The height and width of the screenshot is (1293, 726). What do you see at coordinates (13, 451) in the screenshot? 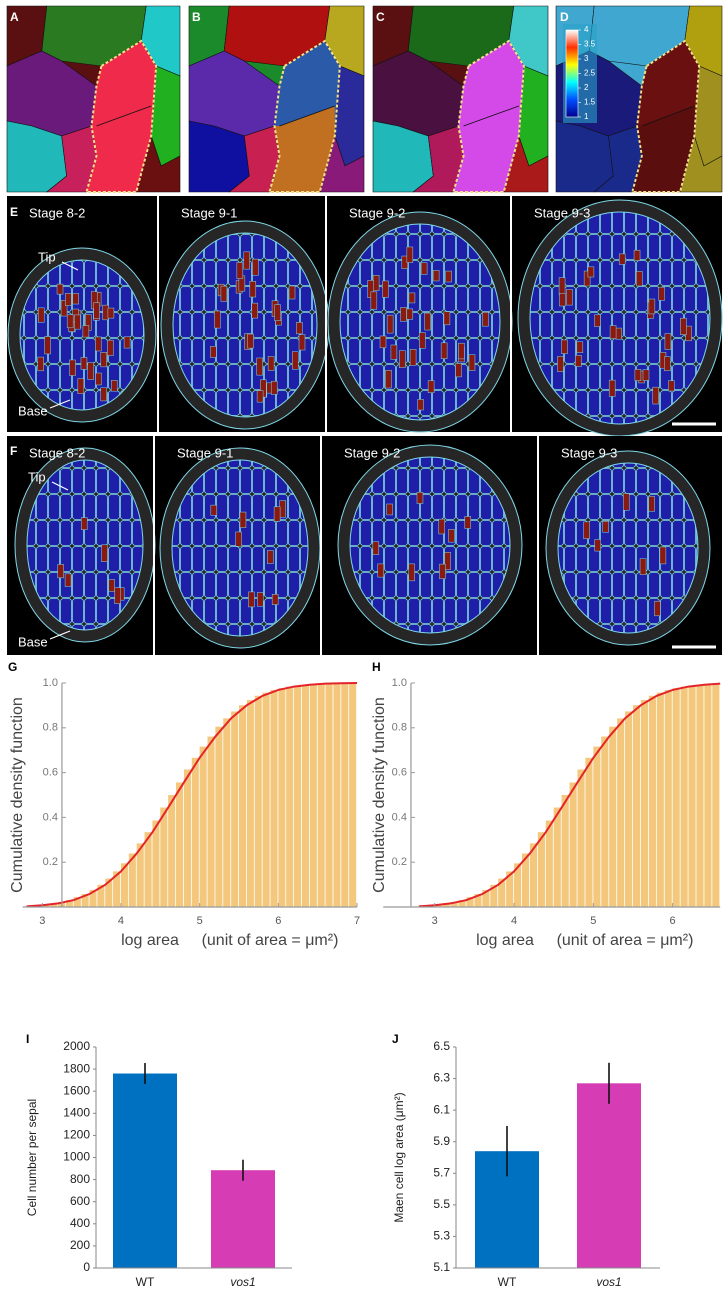
I see `panel-label: F` at bounding box center [13, 451].